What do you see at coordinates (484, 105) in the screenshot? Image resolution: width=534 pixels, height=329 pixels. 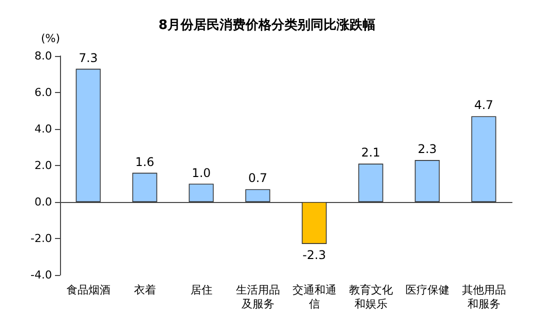 I see `data-label: 4.7` at bounding box center [484, 105].